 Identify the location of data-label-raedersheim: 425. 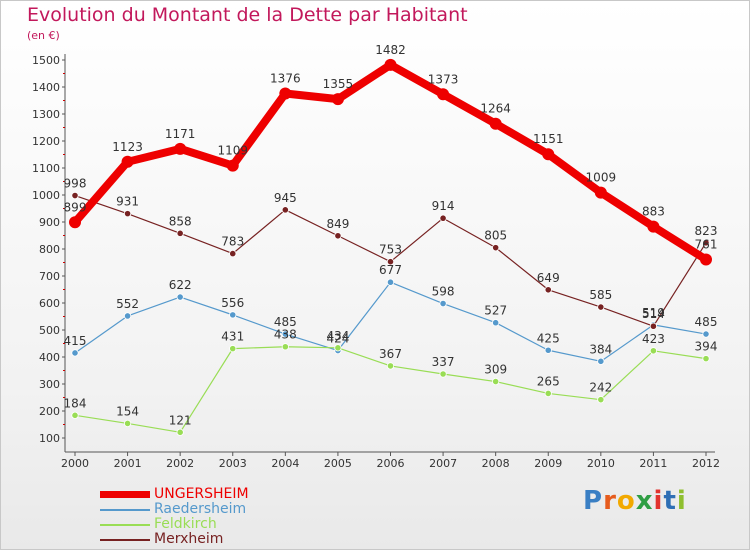
(548, 338).